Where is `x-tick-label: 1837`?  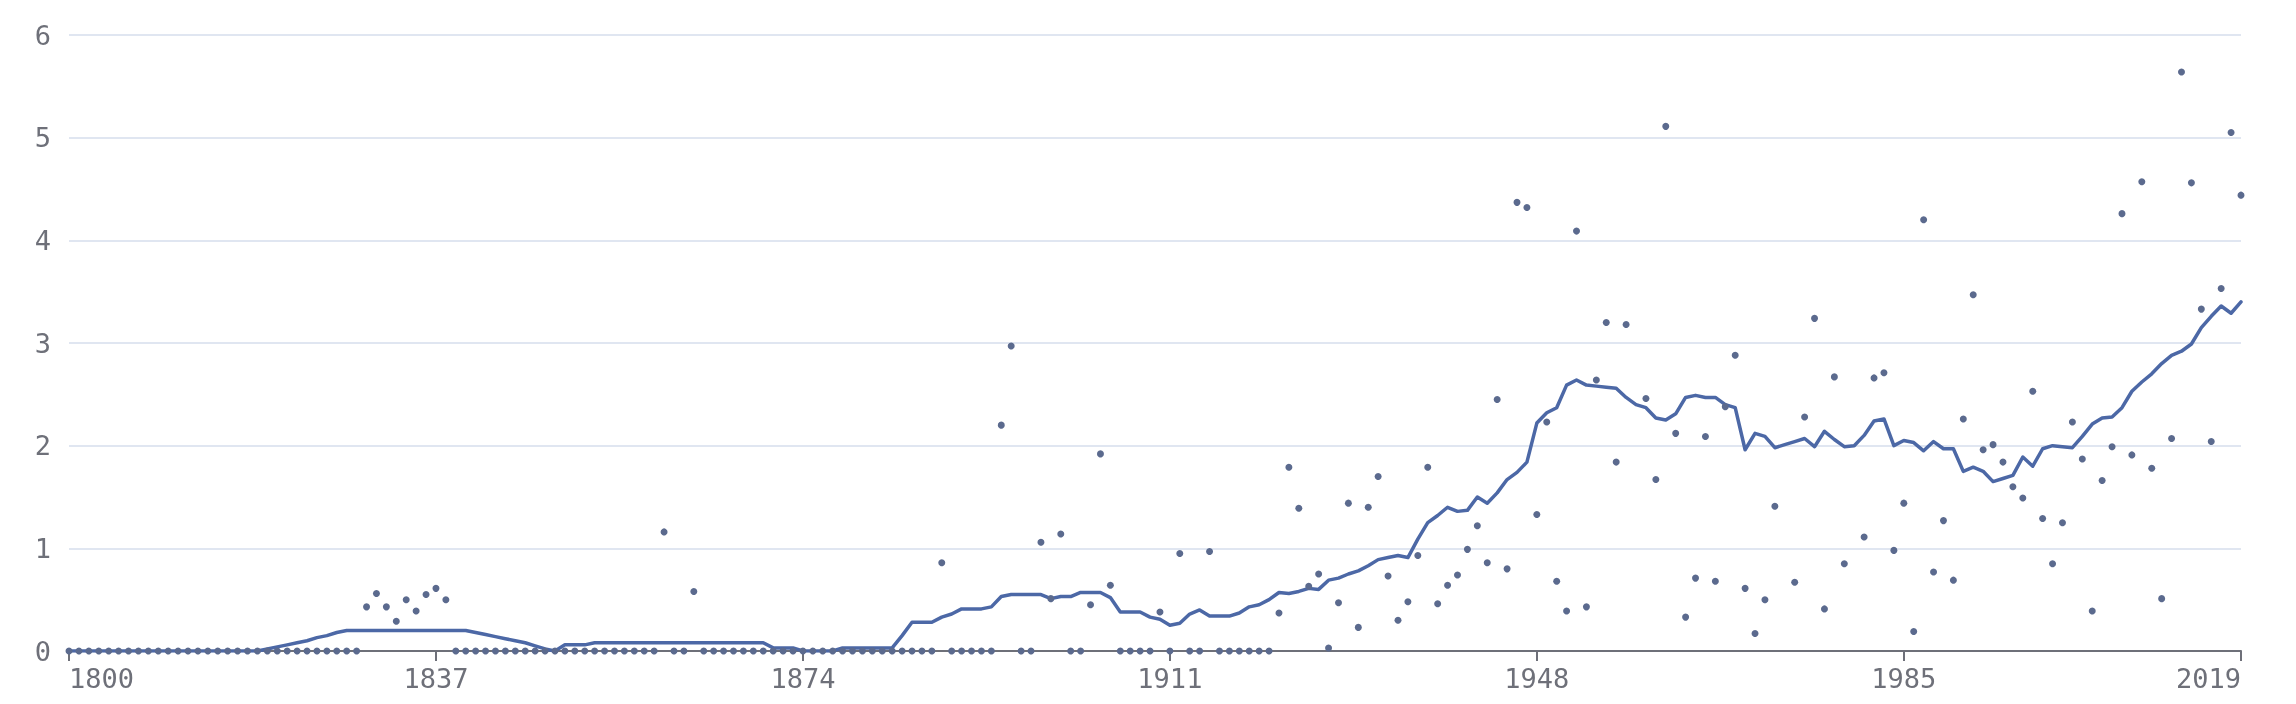
x-tick-label: 1837 is located at coordinates (436, 678).